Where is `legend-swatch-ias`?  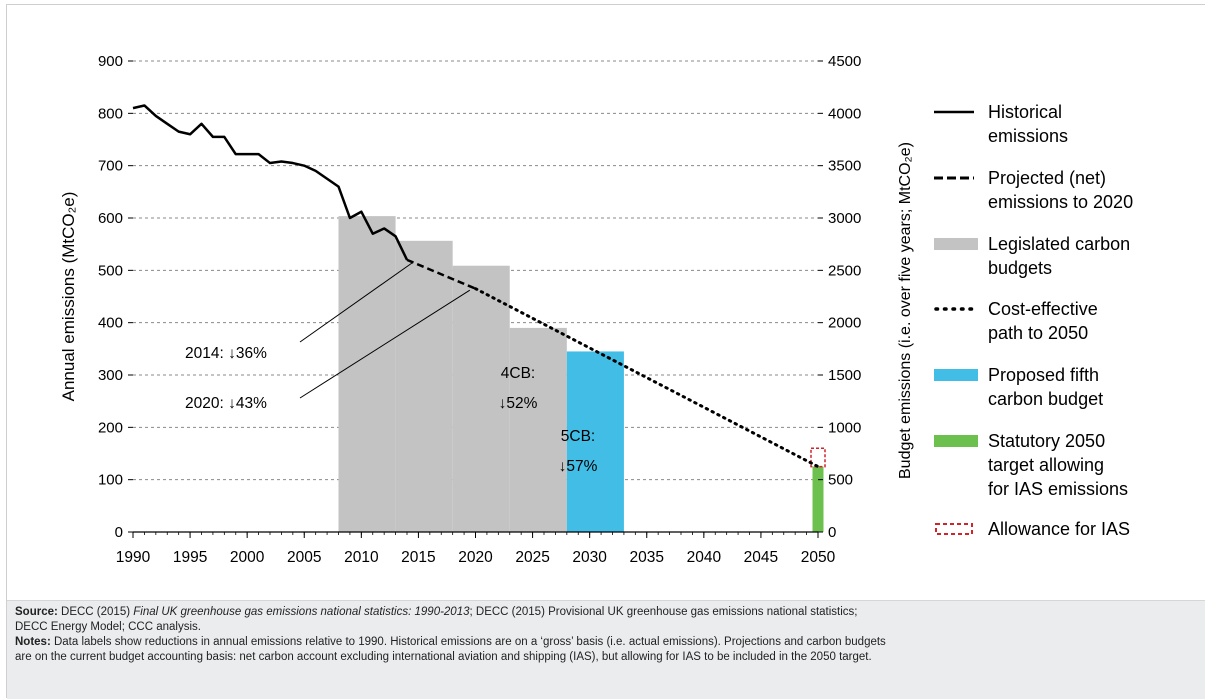 legend-swatch-ias is located at coordinates (954, 529).